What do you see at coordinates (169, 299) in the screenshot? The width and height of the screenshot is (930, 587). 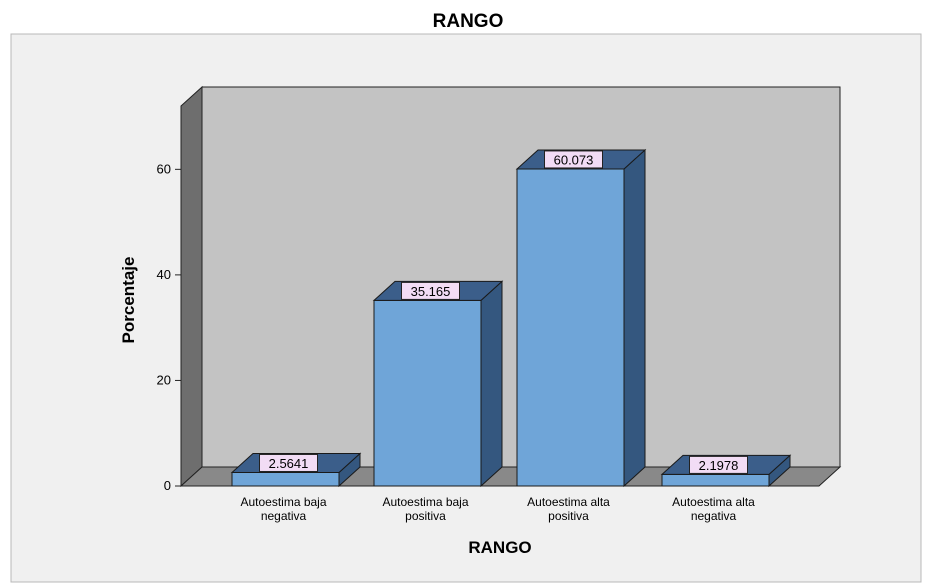 I see `y-axis: 0 20 40 60` at bounding box center [169, 299].